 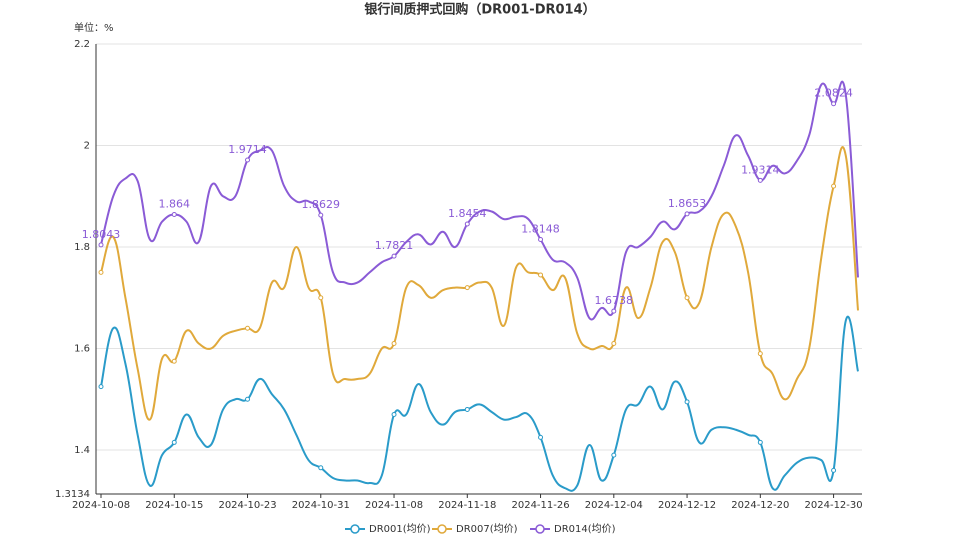 What do you see at coordinates (82, 450) in the screenshot?
I see `y-tick-label: 1.4` at bounding box center [82, 450].